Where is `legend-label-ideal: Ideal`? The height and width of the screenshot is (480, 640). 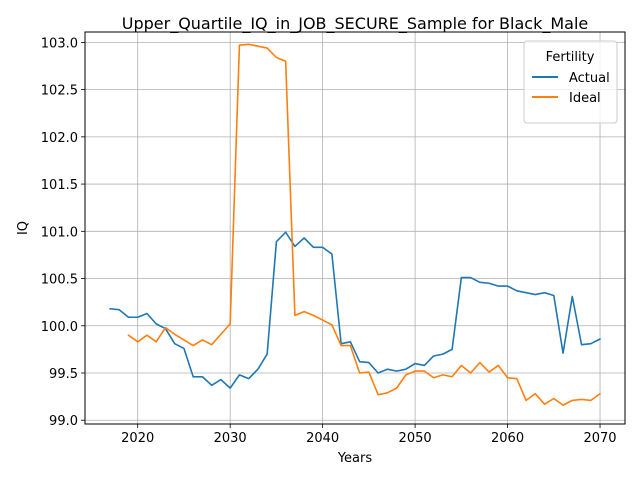 legend-label-ideal: Ideal is located at coordinates (585, 98).